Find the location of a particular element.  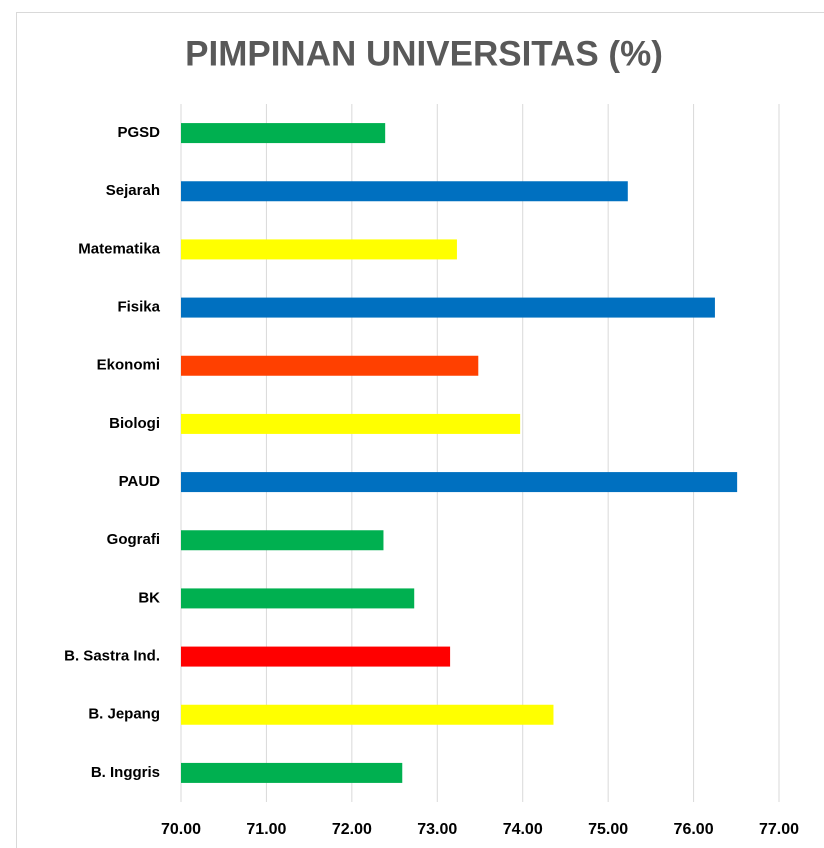

y-tick-label: Sejarah is located at coordinates (133, 190).